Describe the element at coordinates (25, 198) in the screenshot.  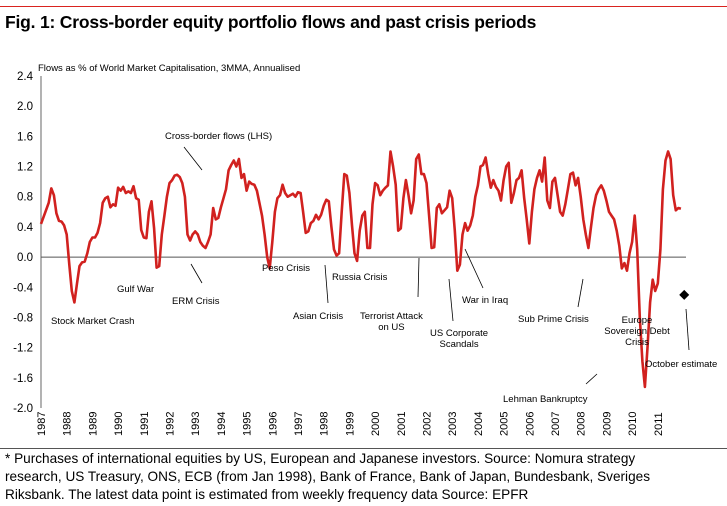
I see `y-tick-label: 0.8` at that location.